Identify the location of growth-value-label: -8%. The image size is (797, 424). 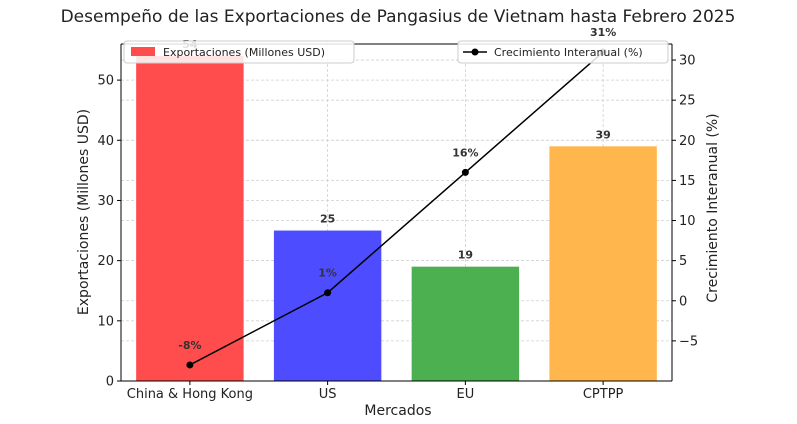
(189, 345).